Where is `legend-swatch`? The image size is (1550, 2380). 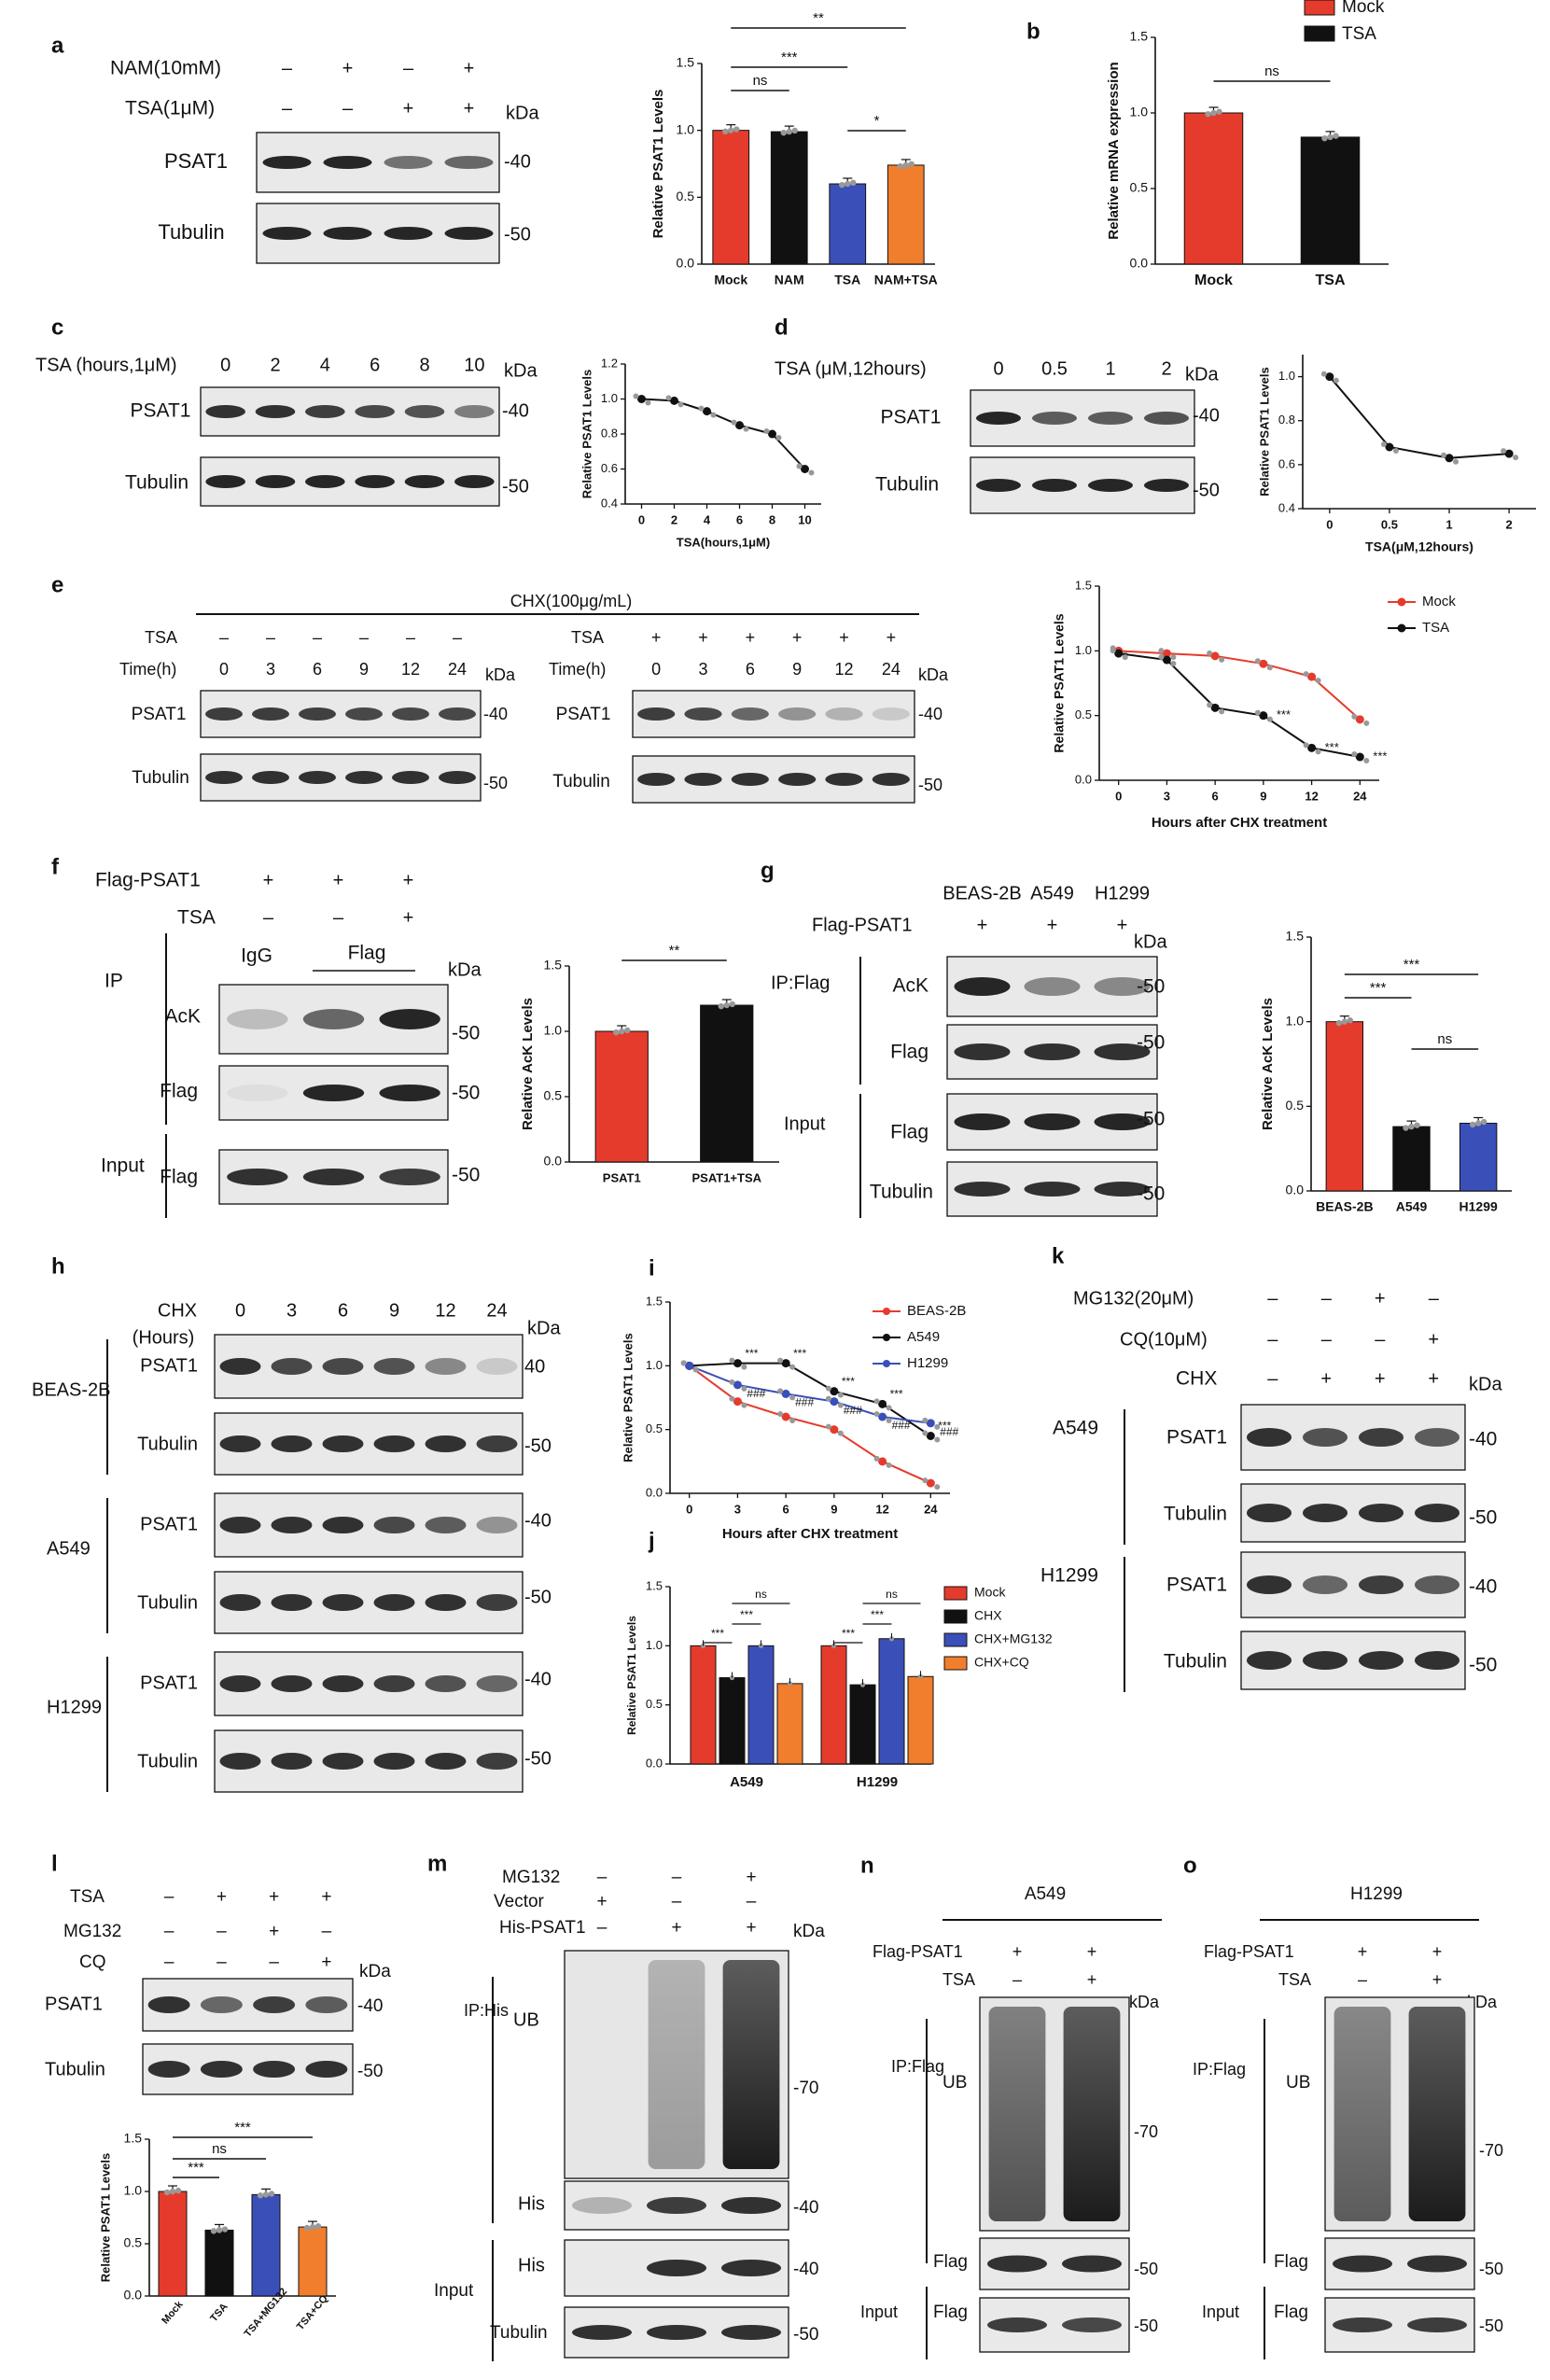
legend-swatch is located at coordinates (1319, 8).